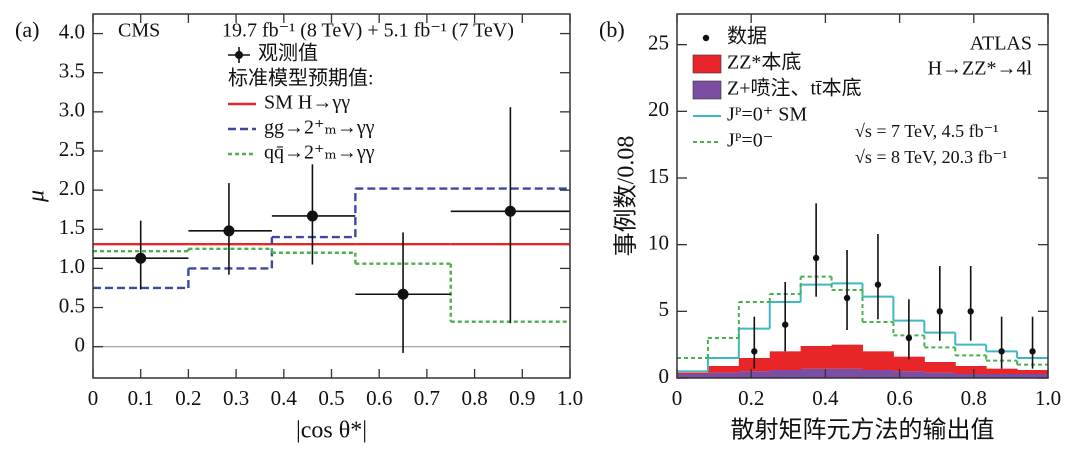 The height and width of the screenshot is (458, 1080). Describe the element at coordinates (27, 29) in the screenshot. I see `panel-label: (a)` at that location.